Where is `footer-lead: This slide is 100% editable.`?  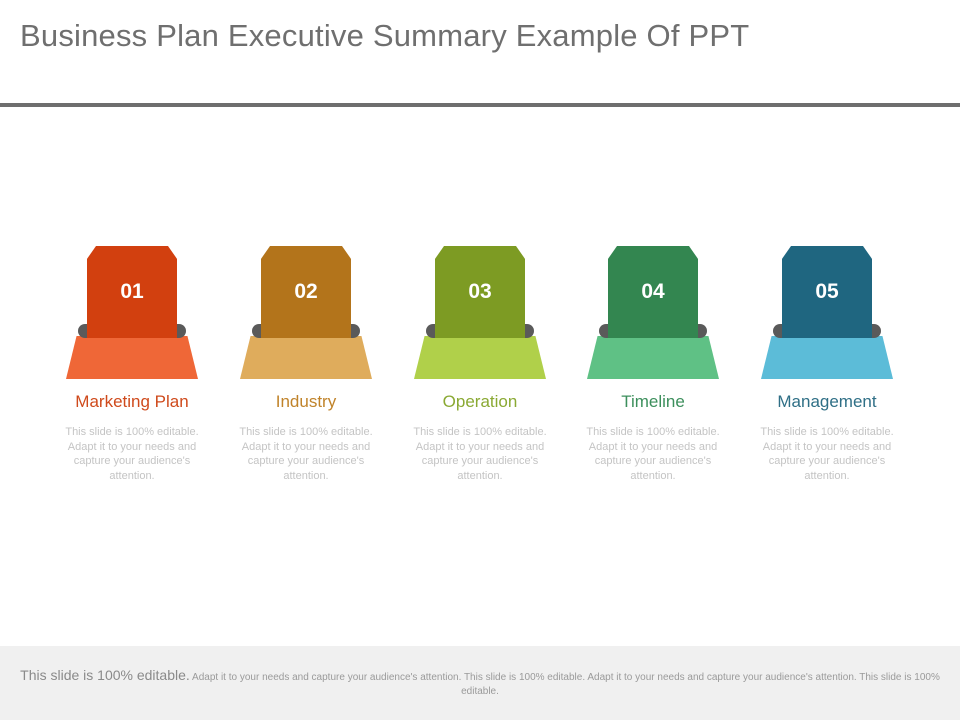 footer-lead: This slide is 100% editable. is located at coordinates (105, 675).